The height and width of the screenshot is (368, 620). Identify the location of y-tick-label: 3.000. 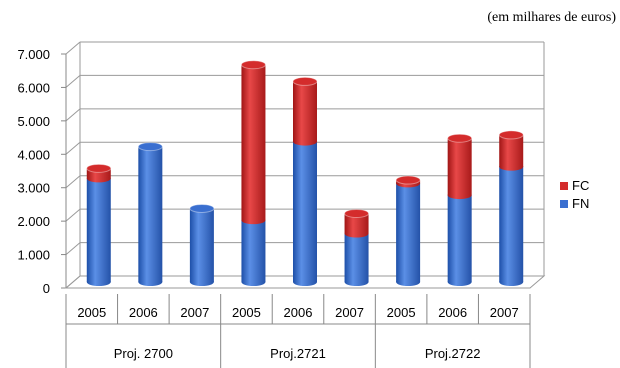
(33, 188).